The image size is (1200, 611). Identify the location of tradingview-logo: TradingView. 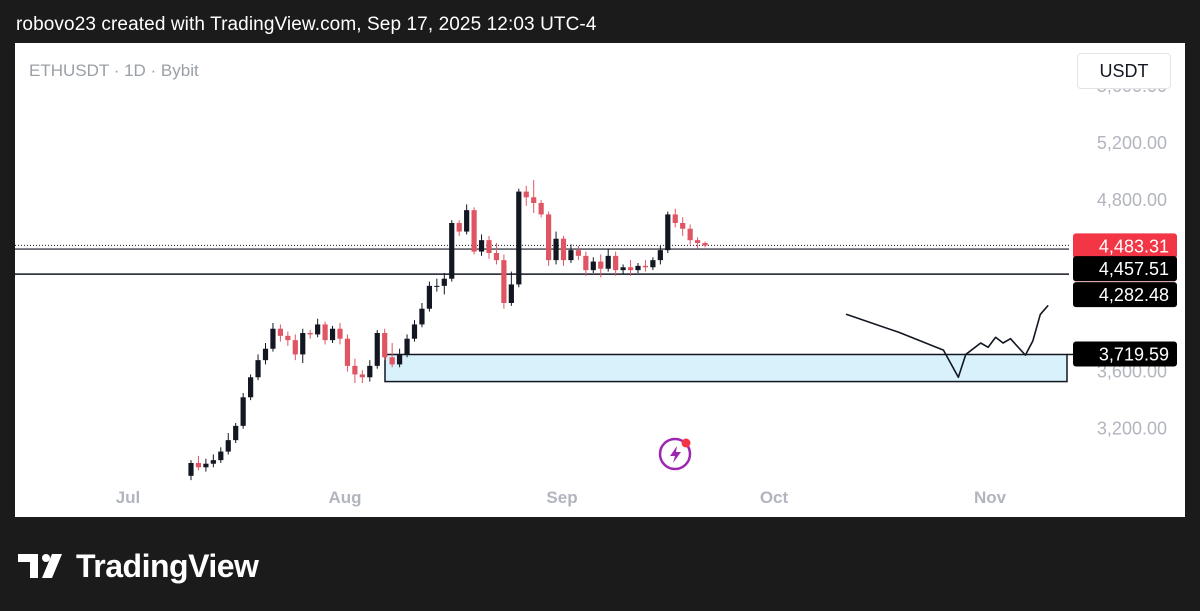
(138, 566).